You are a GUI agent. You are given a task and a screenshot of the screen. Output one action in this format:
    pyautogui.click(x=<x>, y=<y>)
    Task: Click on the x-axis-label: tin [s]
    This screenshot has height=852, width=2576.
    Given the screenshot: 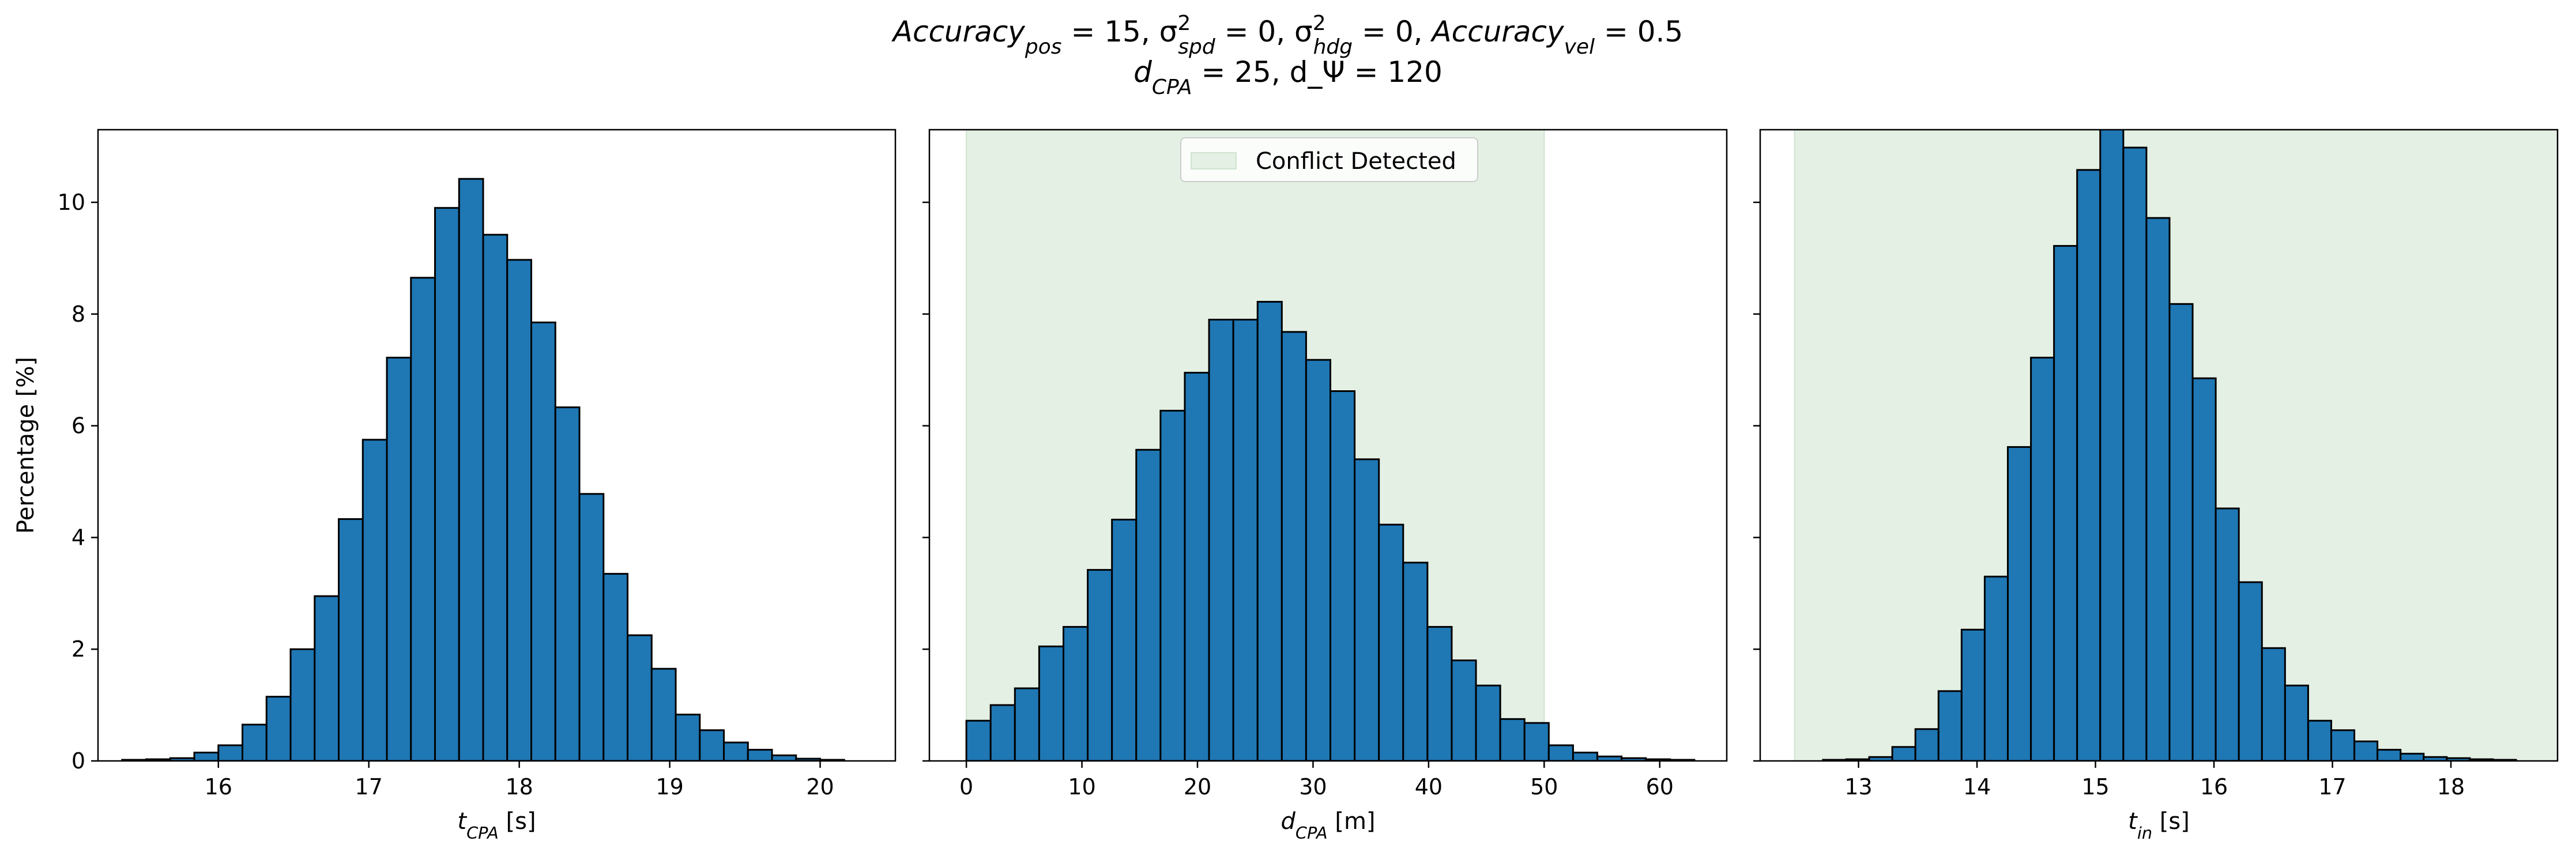 What is the action you would take?
    pyautogui.click(x=2159, y=825)
    